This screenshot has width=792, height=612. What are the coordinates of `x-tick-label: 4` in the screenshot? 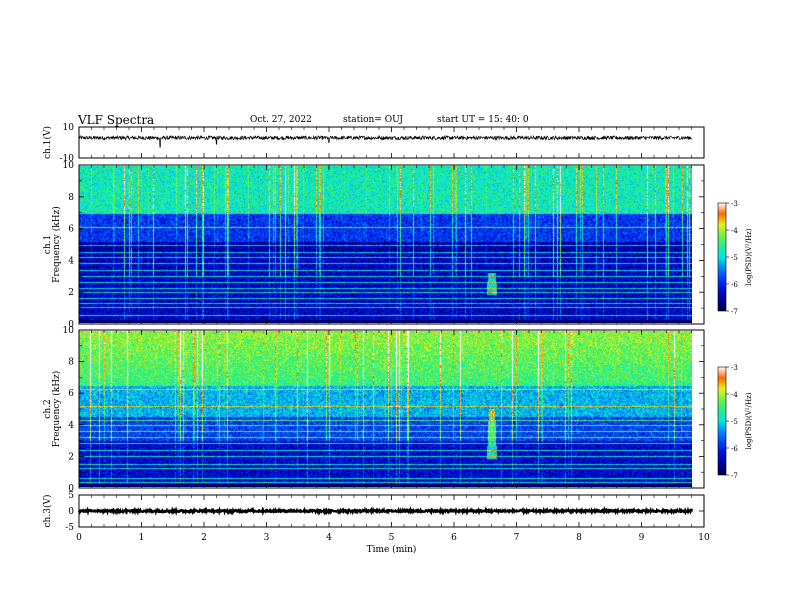 It's located at (329, 538).